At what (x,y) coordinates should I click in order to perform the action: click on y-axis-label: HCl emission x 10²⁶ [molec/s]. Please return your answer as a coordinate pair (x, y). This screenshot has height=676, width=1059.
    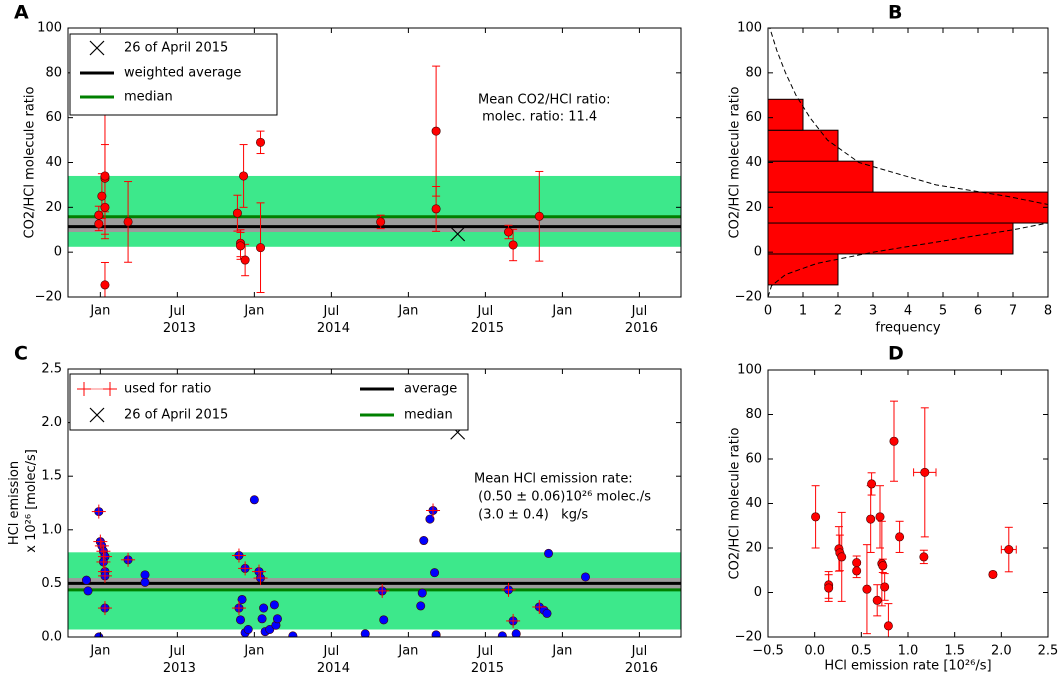
    Looking at the image, I should click on (23, 503).